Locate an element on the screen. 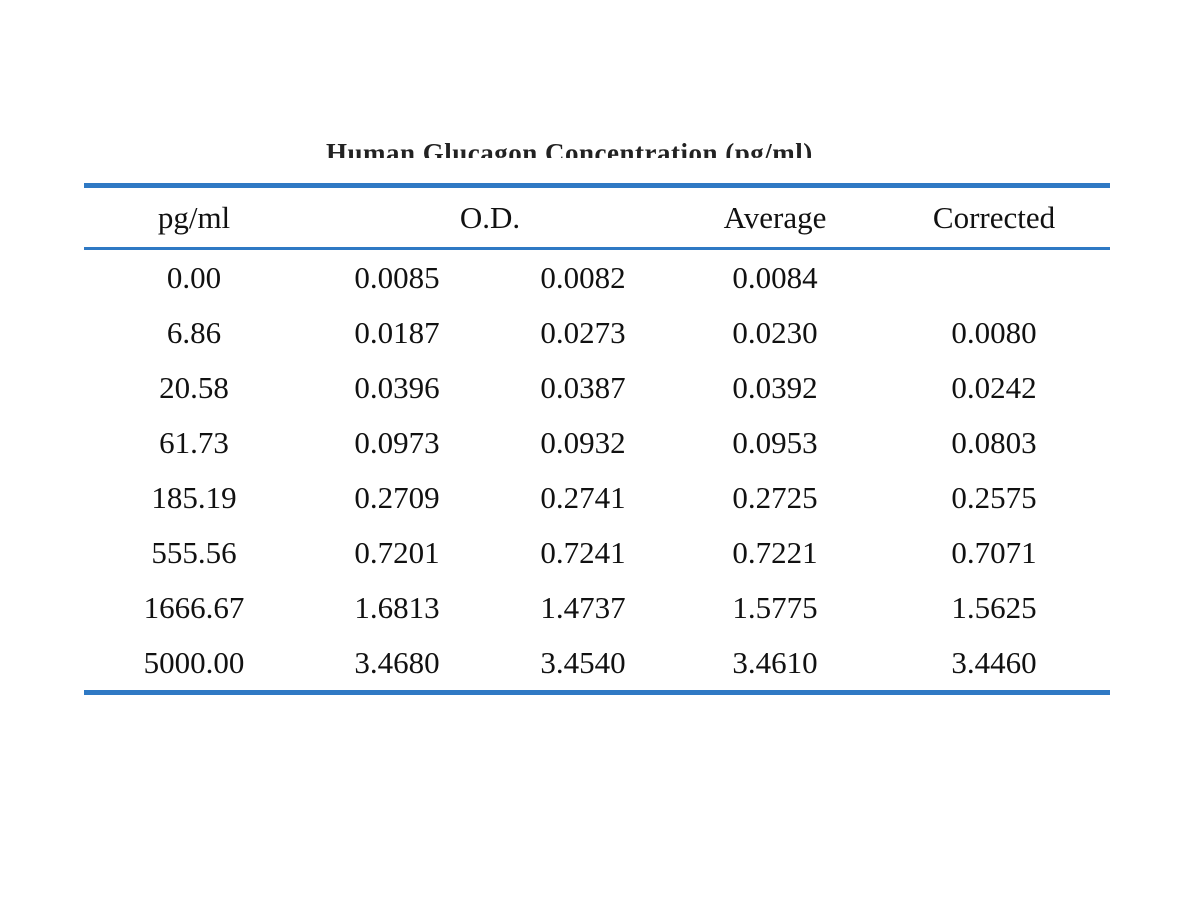 The height and width of the screenshot is (900, 1200). cell-concentration: 0.00 is located at coordinates (194, 277).